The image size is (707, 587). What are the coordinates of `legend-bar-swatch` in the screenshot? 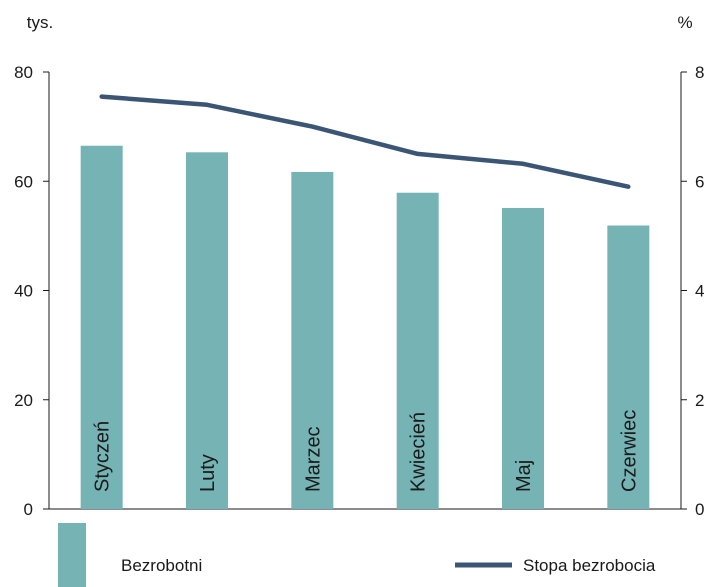 It's located at (72, 555).